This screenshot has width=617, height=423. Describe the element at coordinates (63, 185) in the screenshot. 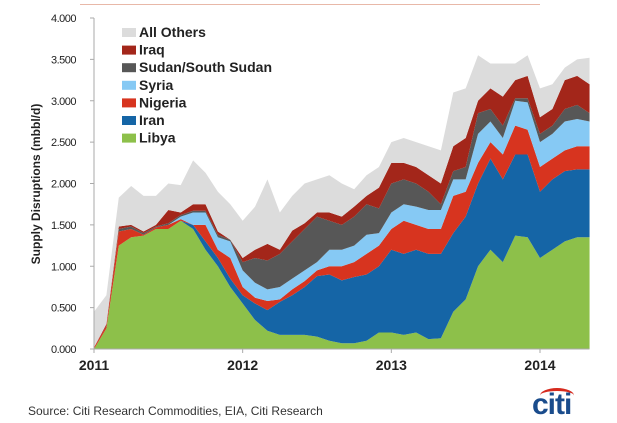

I see `y-tick-label: 2.000` at that location.